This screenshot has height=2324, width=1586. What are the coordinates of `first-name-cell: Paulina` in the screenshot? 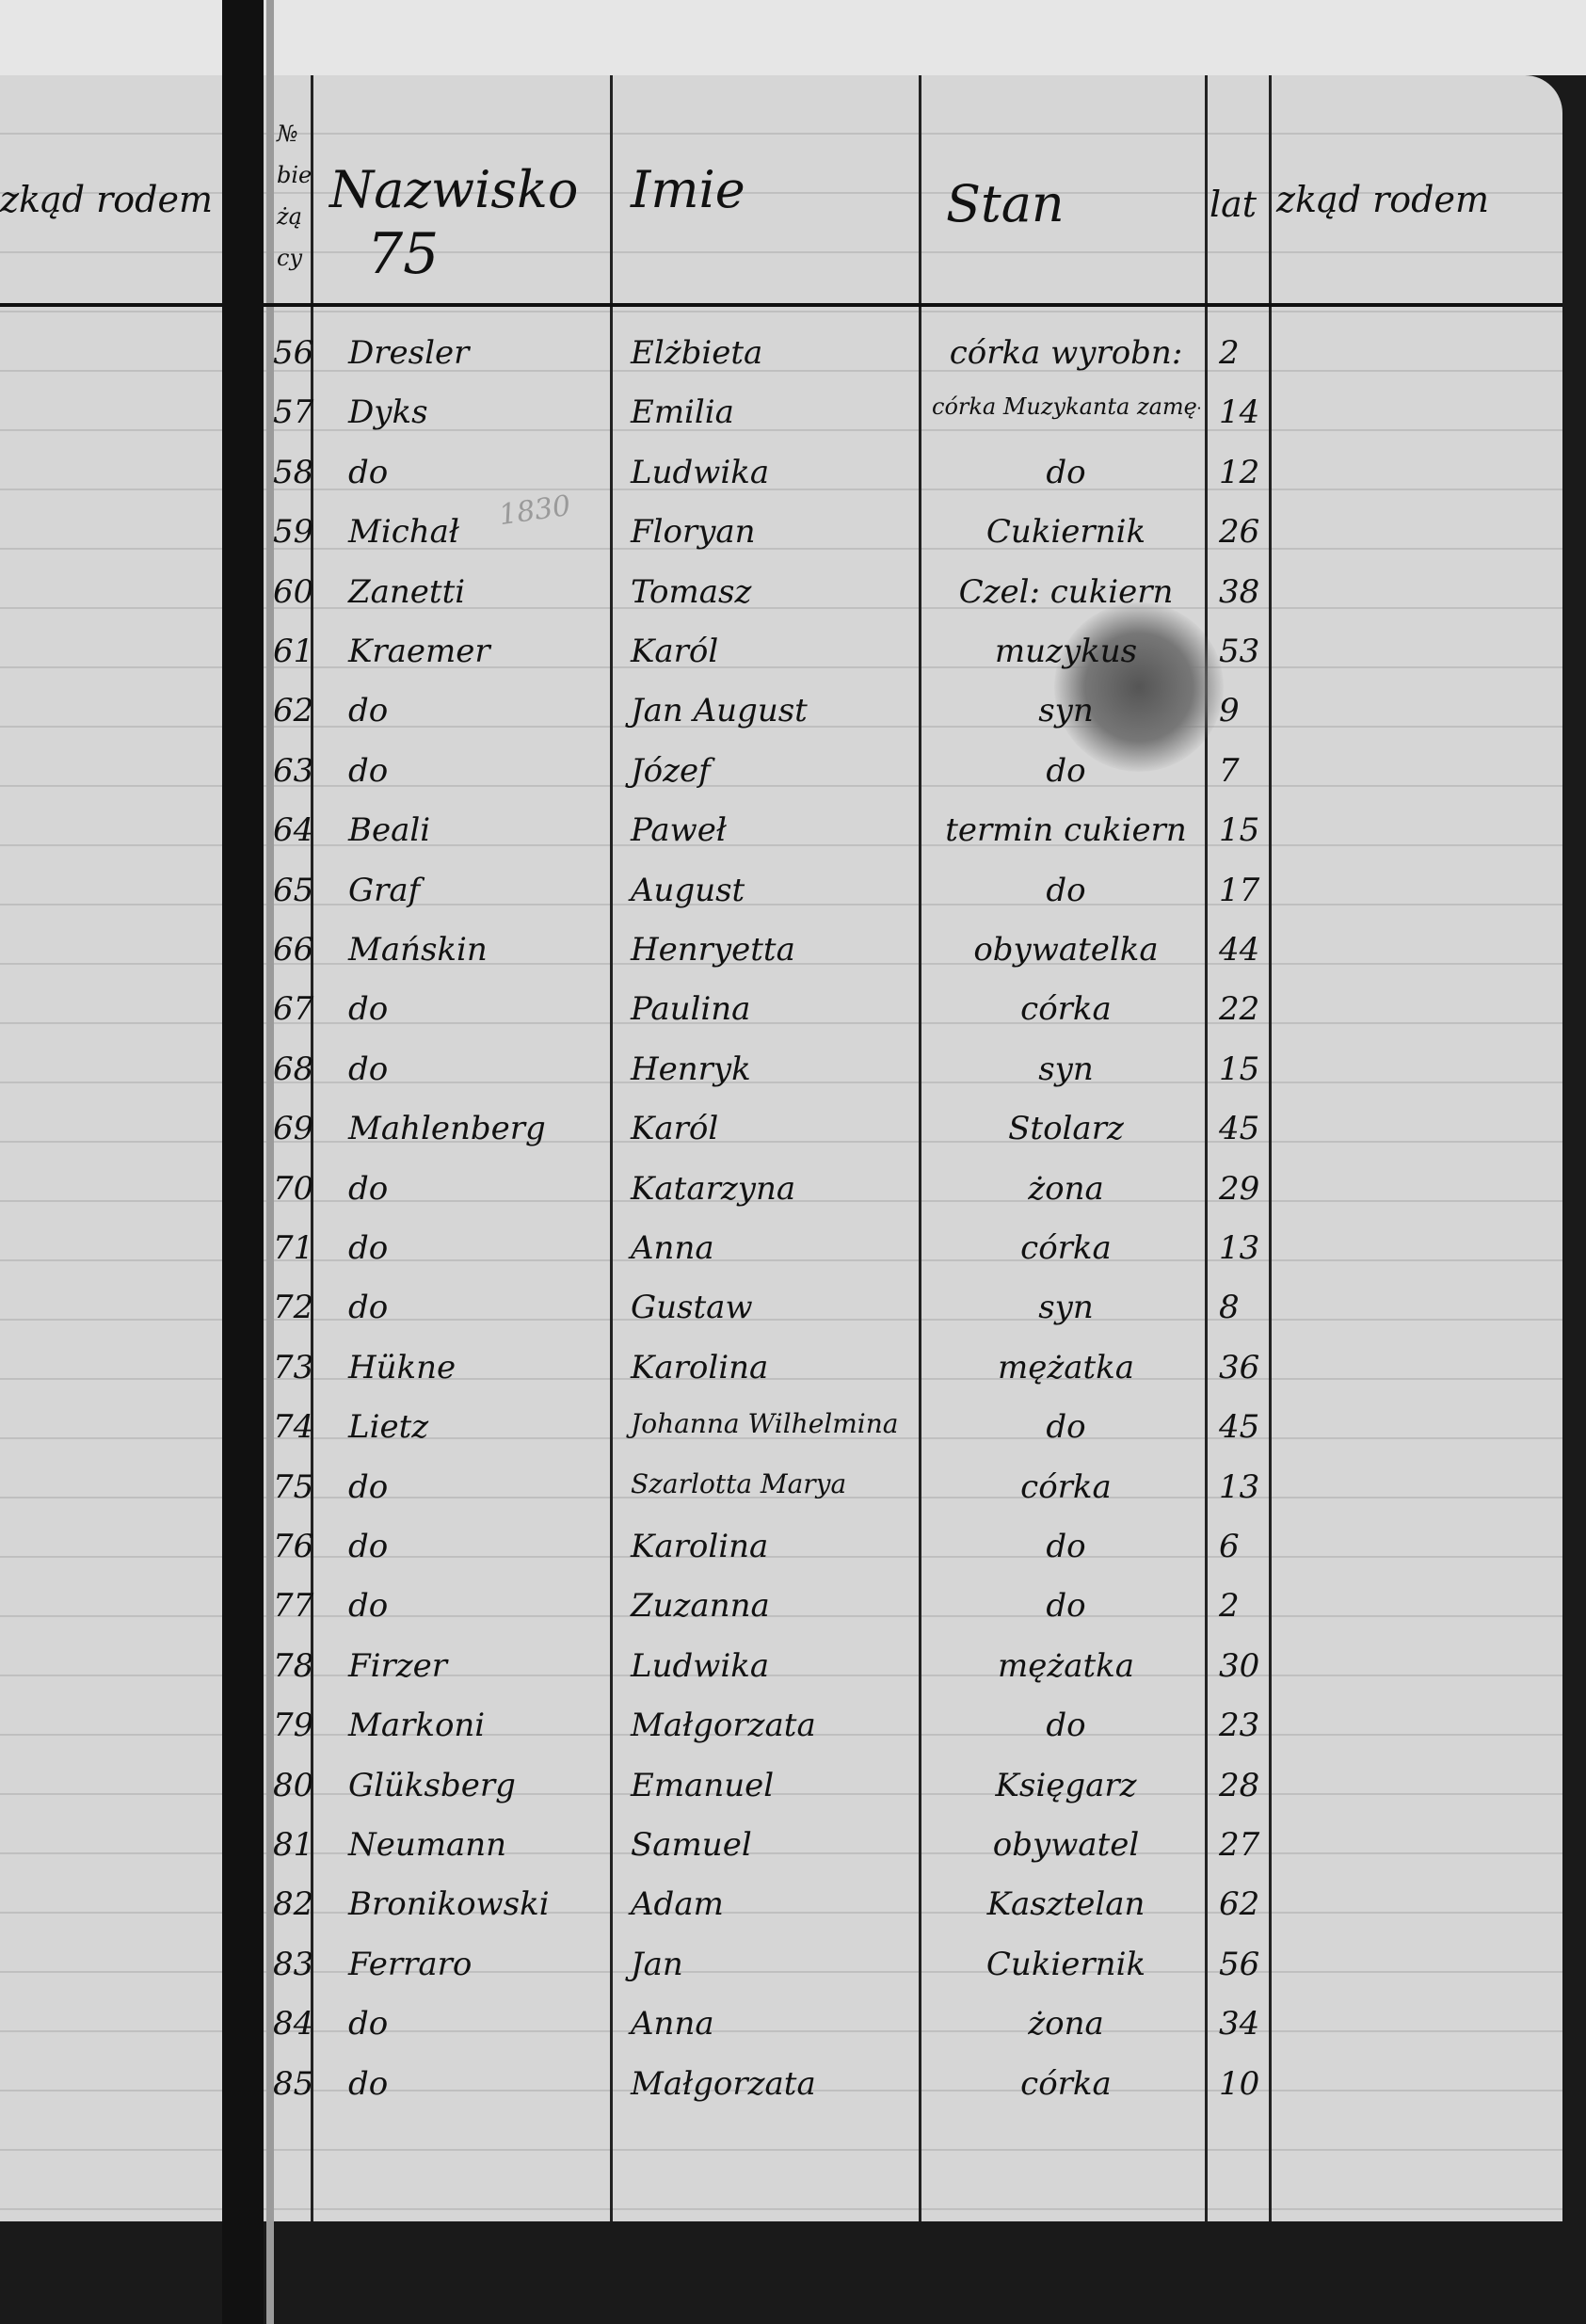 It's located at (691, 1010).